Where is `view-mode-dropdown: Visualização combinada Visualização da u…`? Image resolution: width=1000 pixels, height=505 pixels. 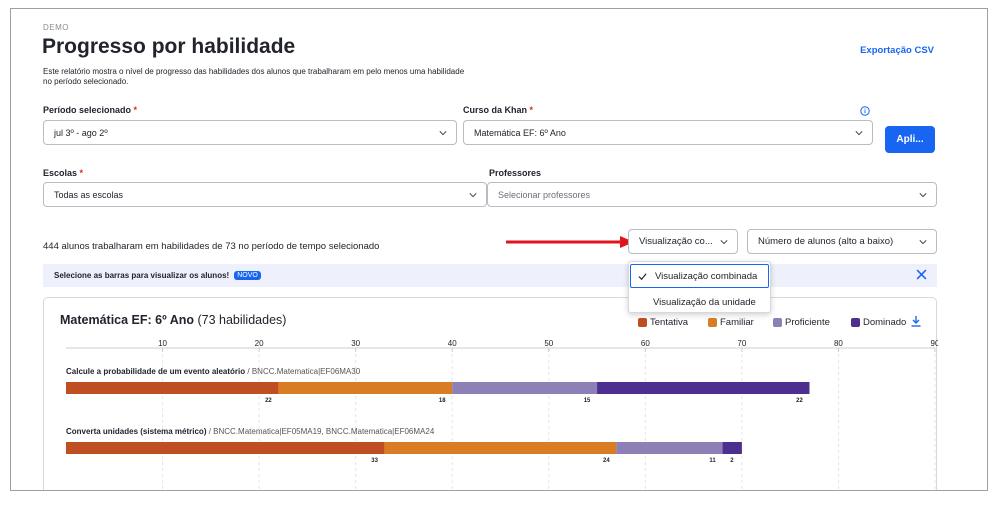 view-mode-dropdown: Visualização combinada Visualização da u… is located at coordinates (699, 287).